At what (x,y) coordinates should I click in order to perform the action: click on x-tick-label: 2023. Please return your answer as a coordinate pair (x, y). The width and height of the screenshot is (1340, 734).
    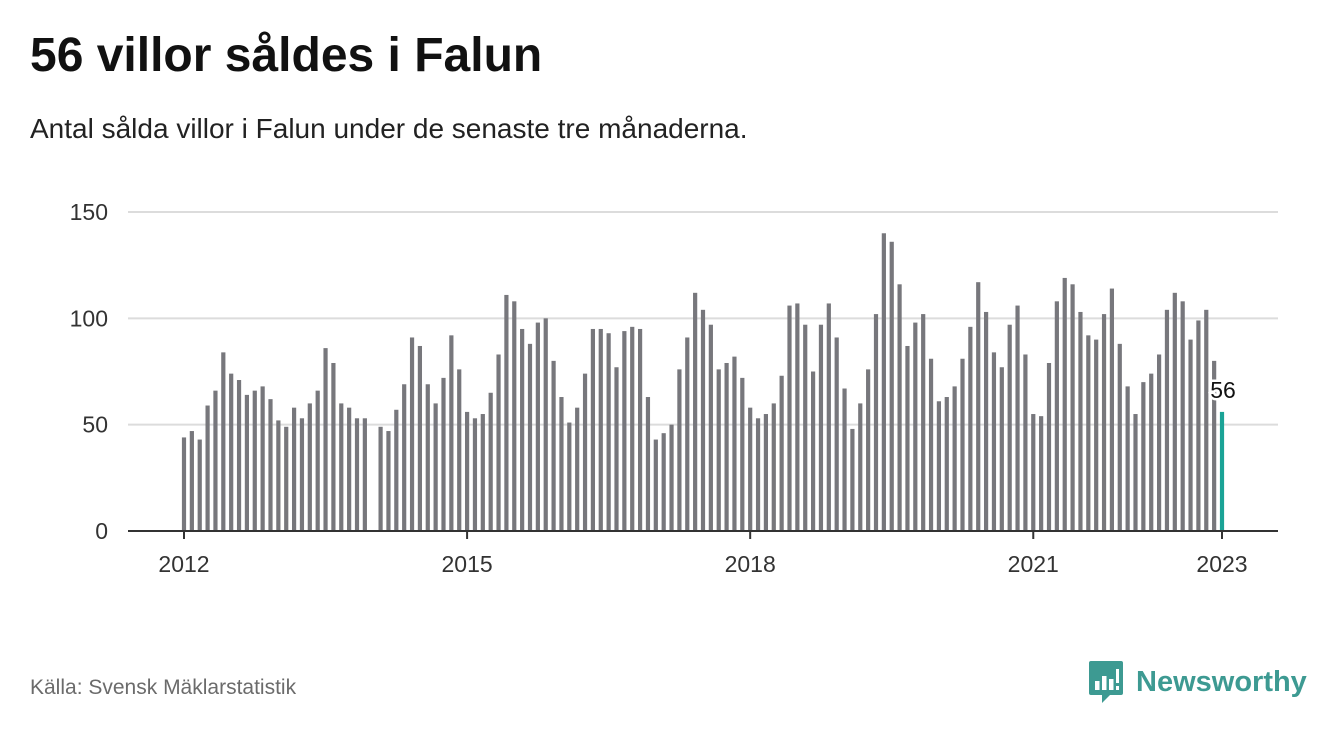
    Looking at the image, I should click on (1221, 564).